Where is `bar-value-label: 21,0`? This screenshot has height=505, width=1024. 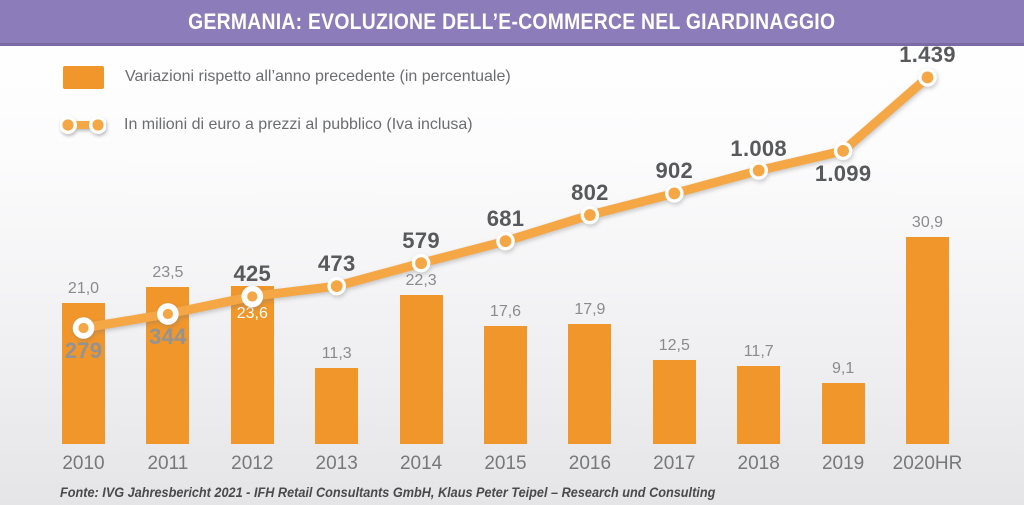
bar-value-label: 21,0 is located at coordinates (83, 288).